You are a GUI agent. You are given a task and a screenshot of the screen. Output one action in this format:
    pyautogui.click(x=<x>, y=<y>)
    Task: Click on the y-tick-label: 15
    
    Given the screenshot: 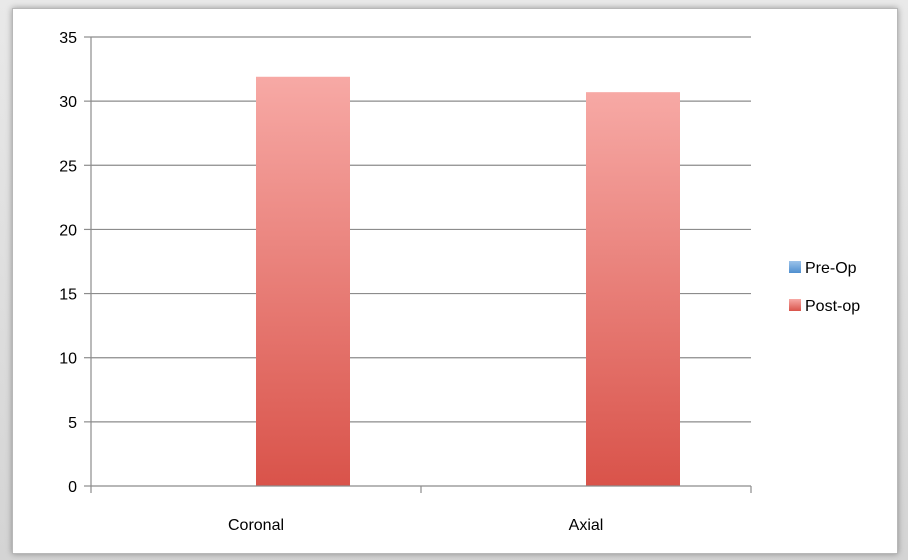 What is the action you would take?
    pyautogui.click(x=68, y=295)
    